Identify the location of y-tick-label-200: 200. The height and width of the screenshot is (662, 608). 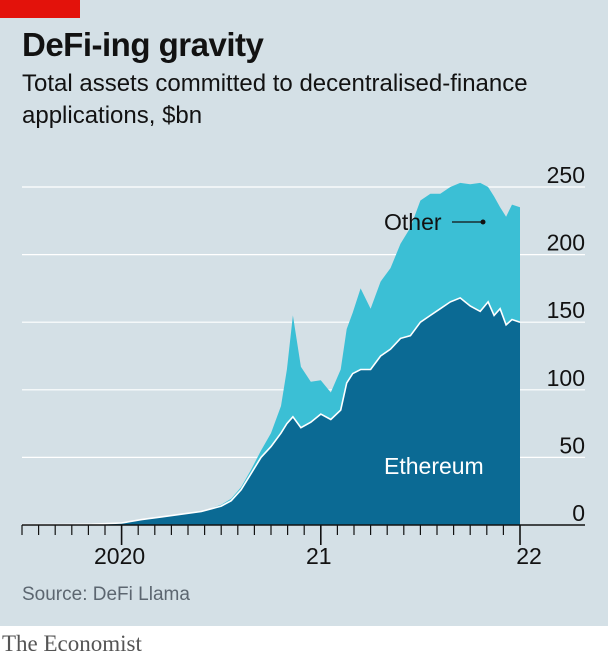
(566, 243).